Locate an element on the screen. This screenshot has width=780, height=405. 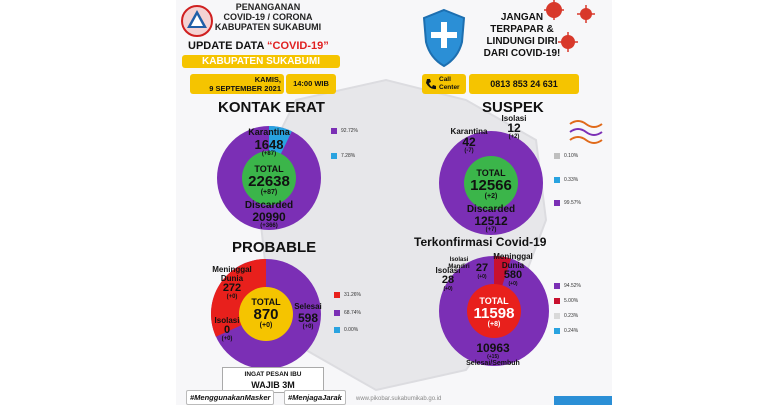
suspek-karantina: Karantina 42 (-7) is located at coordinates (469, 140).